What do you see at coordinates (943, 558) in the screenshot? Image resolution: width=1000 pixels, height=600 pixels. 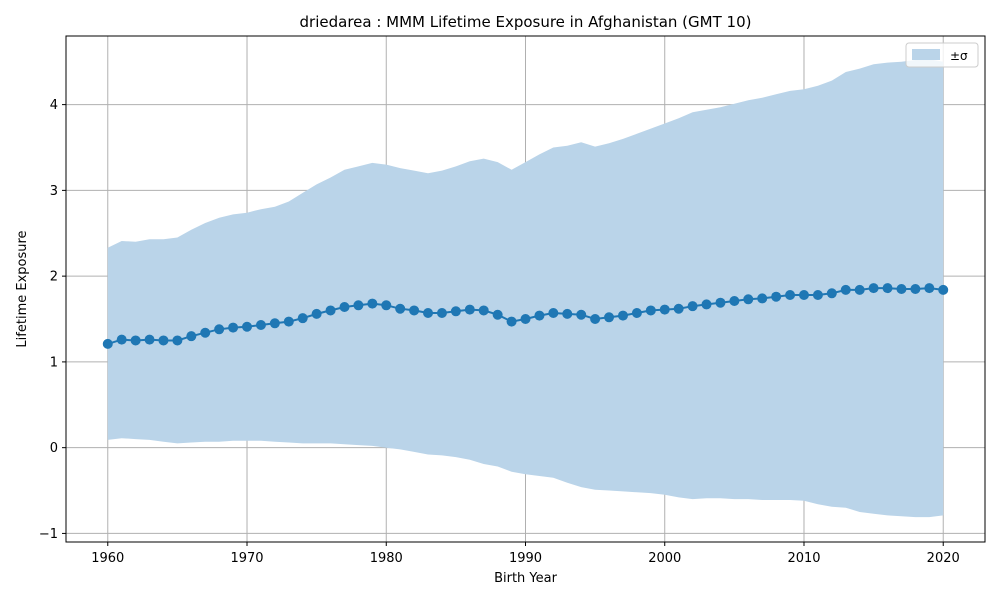 I see `x-tick-label: 2020` at bounding box center [943, 558].